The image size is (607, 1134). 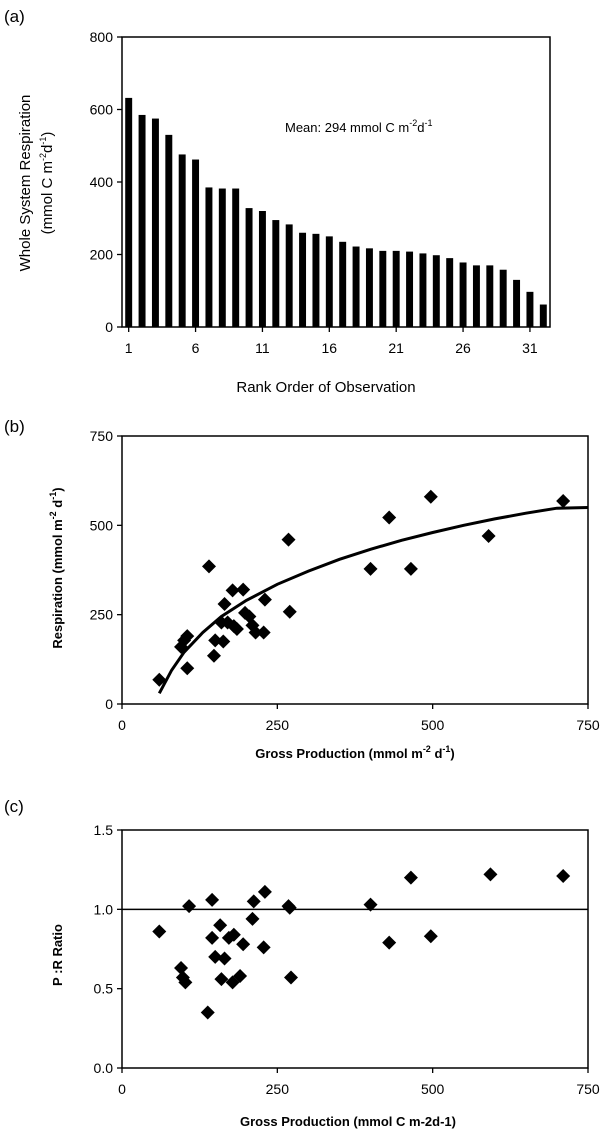 What do you see at coordinates (102, 110) in the screenshot?
I see `panel-a-ytick-label: 600` at bounding box center [102, 110].